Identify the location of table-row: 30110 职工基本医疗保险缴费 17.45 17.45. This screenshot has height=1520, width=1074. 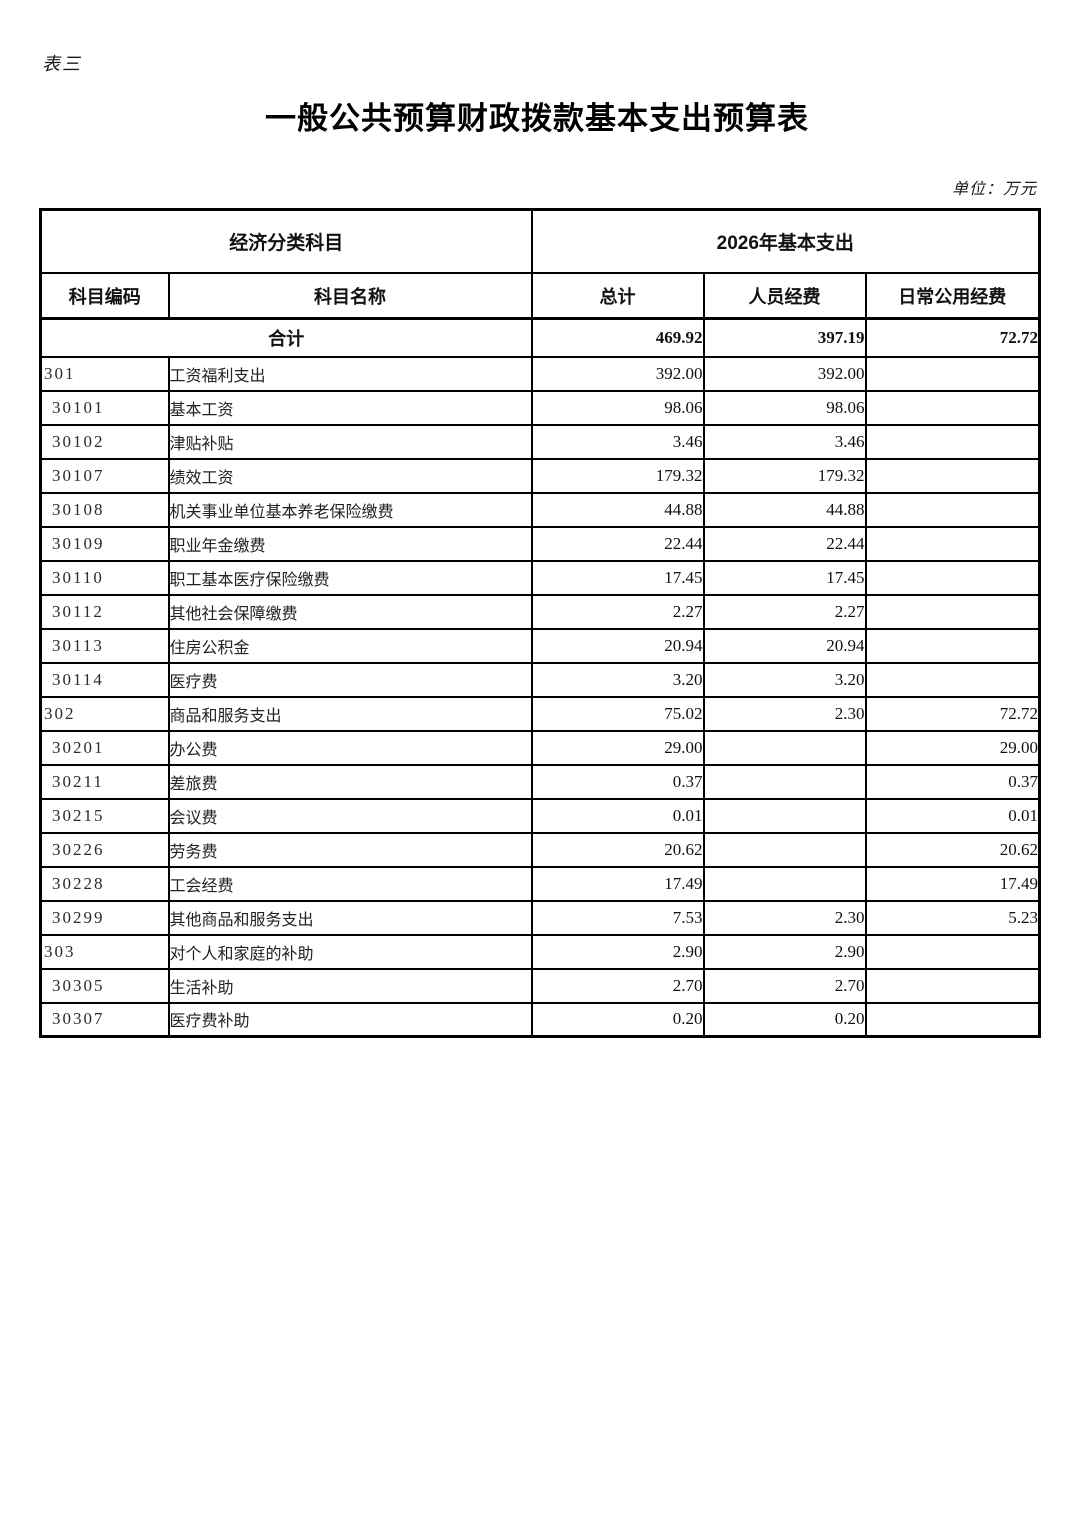
(540, 577).